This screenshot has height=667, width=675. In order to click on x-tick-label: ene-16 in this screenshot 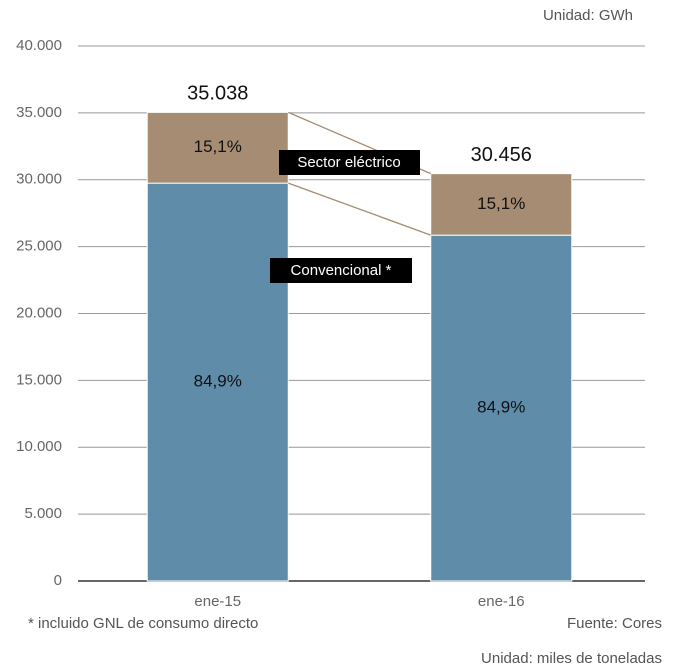, I will do `click(501, 601)`.